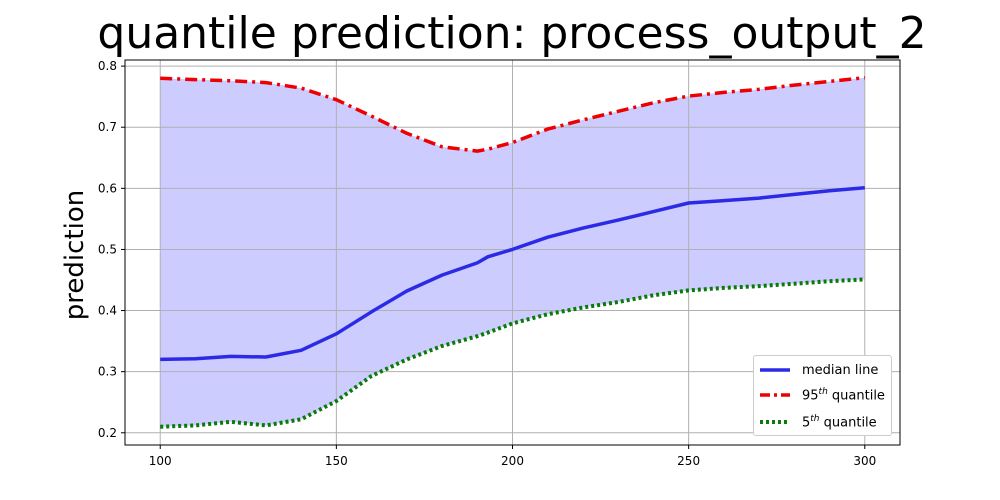  I want to click on y-tick-label-4: 0.6, so click(107, 188).